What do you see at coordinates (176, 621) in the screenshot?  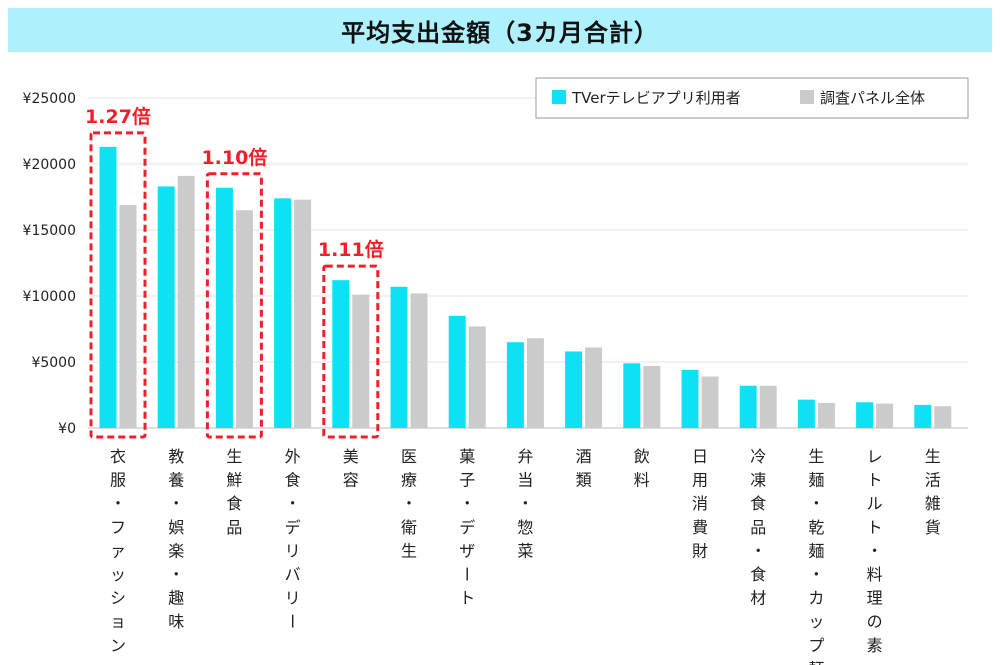 I see `category-label-char: 味` at bounding box center [176, 621].